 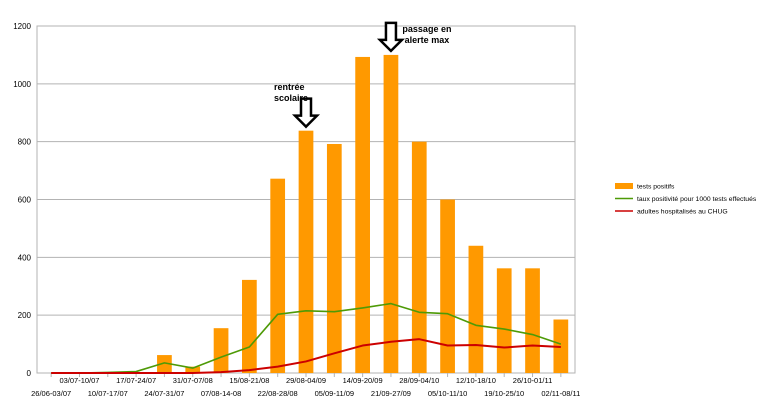 What do you see at coordinates (25, 315) in the screenshot?
I see `y-tick-label: 200` at bounding box center [25, 315].